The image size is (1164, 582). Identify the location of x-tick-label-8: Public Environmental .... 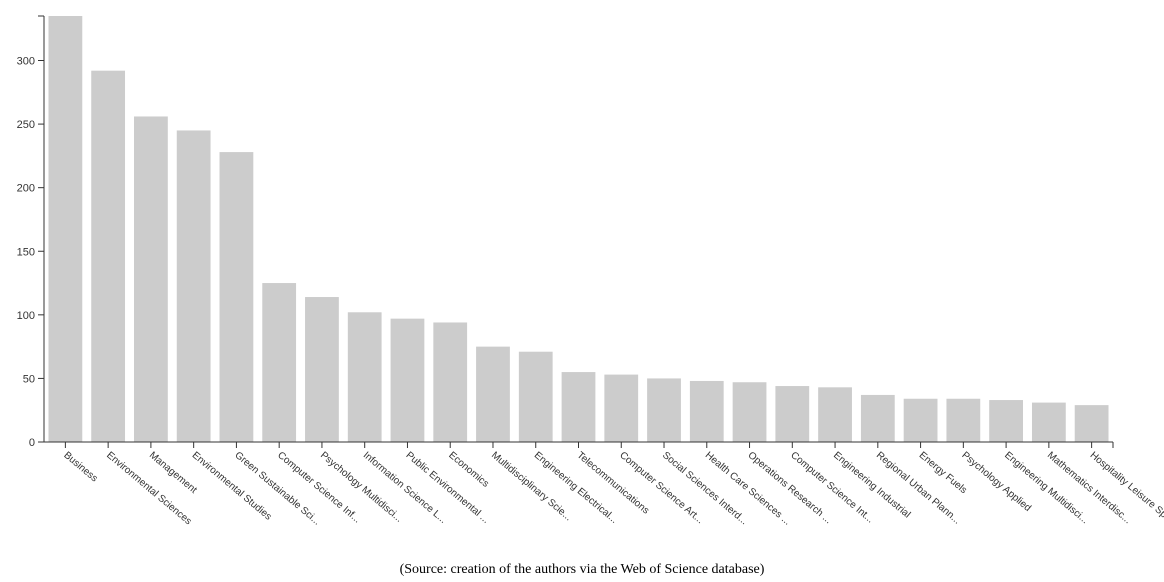
(448, 488).